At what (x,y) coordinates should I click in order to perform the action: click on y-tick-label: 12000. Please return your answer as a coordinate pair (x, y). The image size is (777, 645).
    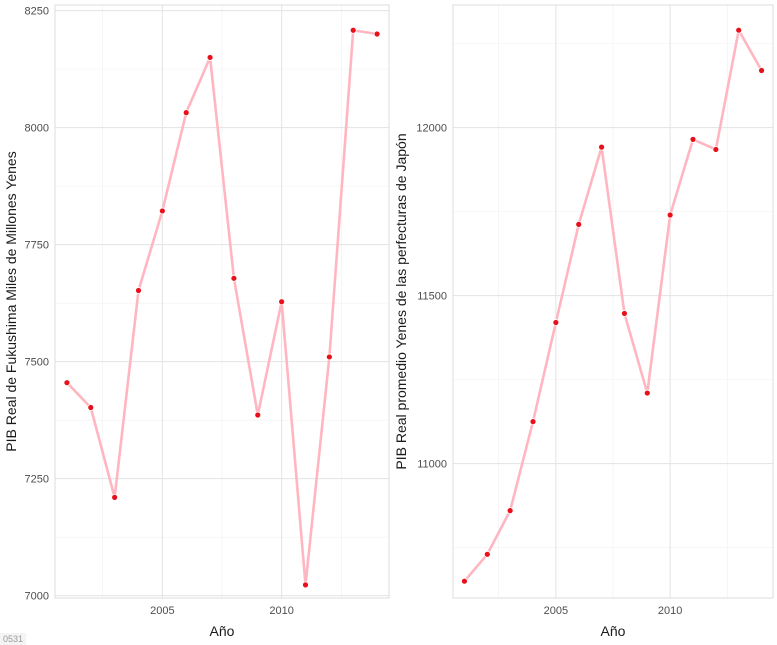
    Looking at the image, I should click on (431, 129).